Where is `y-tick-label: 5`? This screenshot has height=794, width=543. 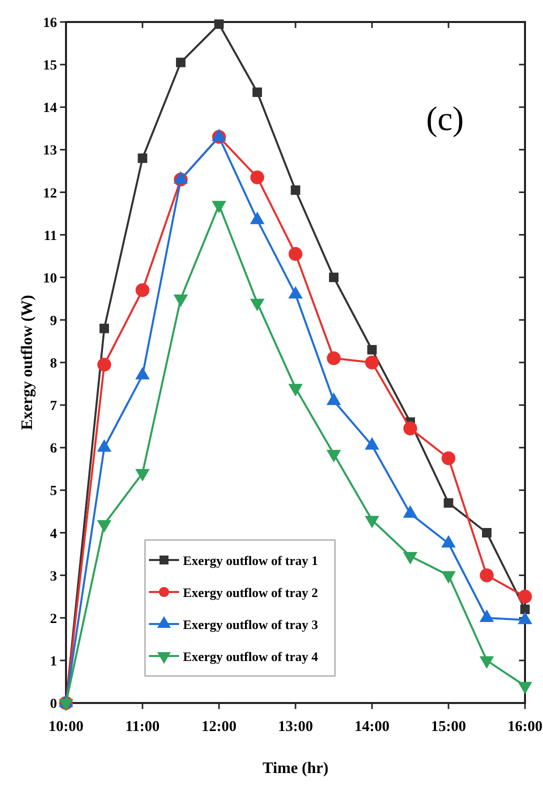 y-tick-label: 5 is located at coordinates (53, 492).